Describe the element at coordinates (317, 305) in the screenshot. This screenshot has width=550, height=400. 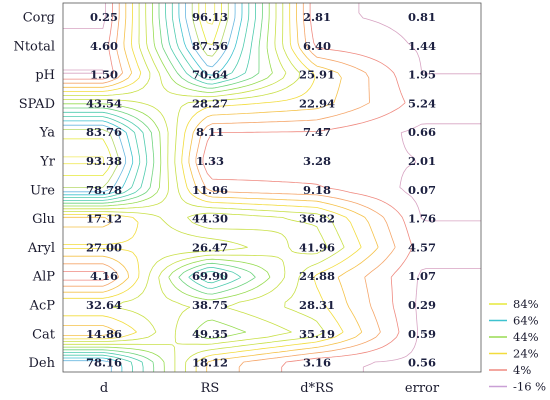
I see `cell-value: 28.31` at that location.